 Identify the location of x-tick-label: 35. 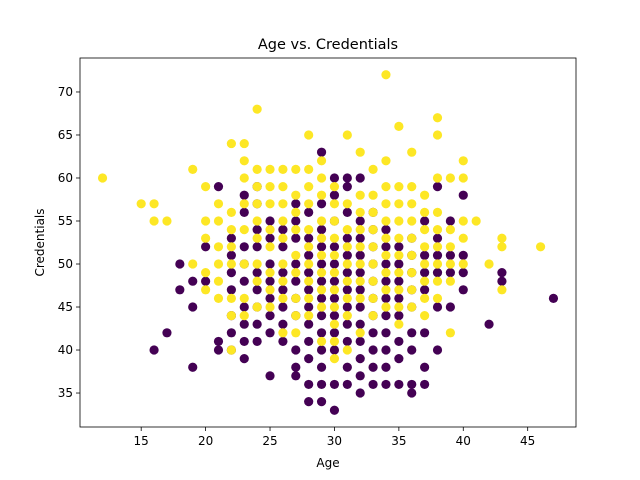
(398, 441).